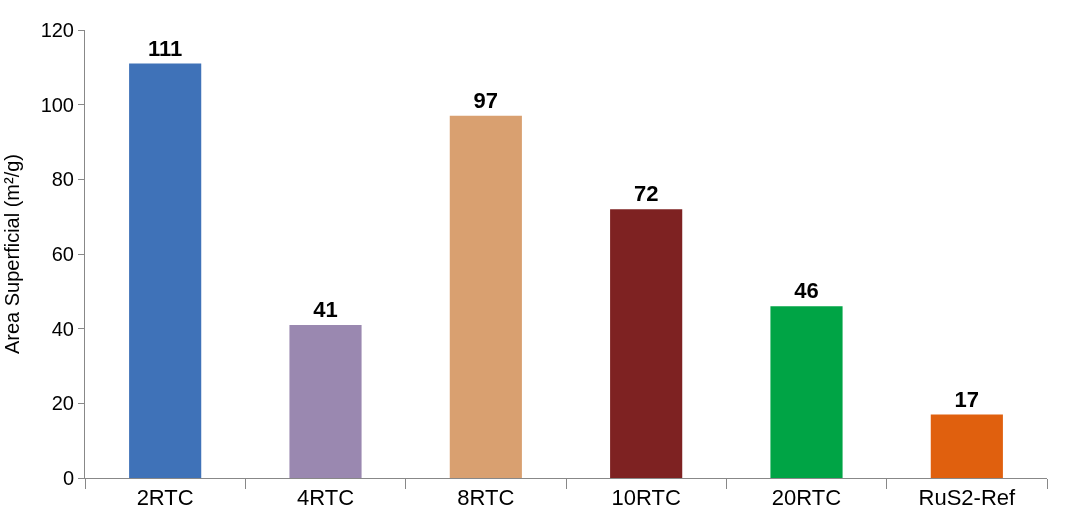  What do you see at coordinates (62, 254) in the screenshot?
I see `y-tick-label: 60` at bounding box center [62, 254].